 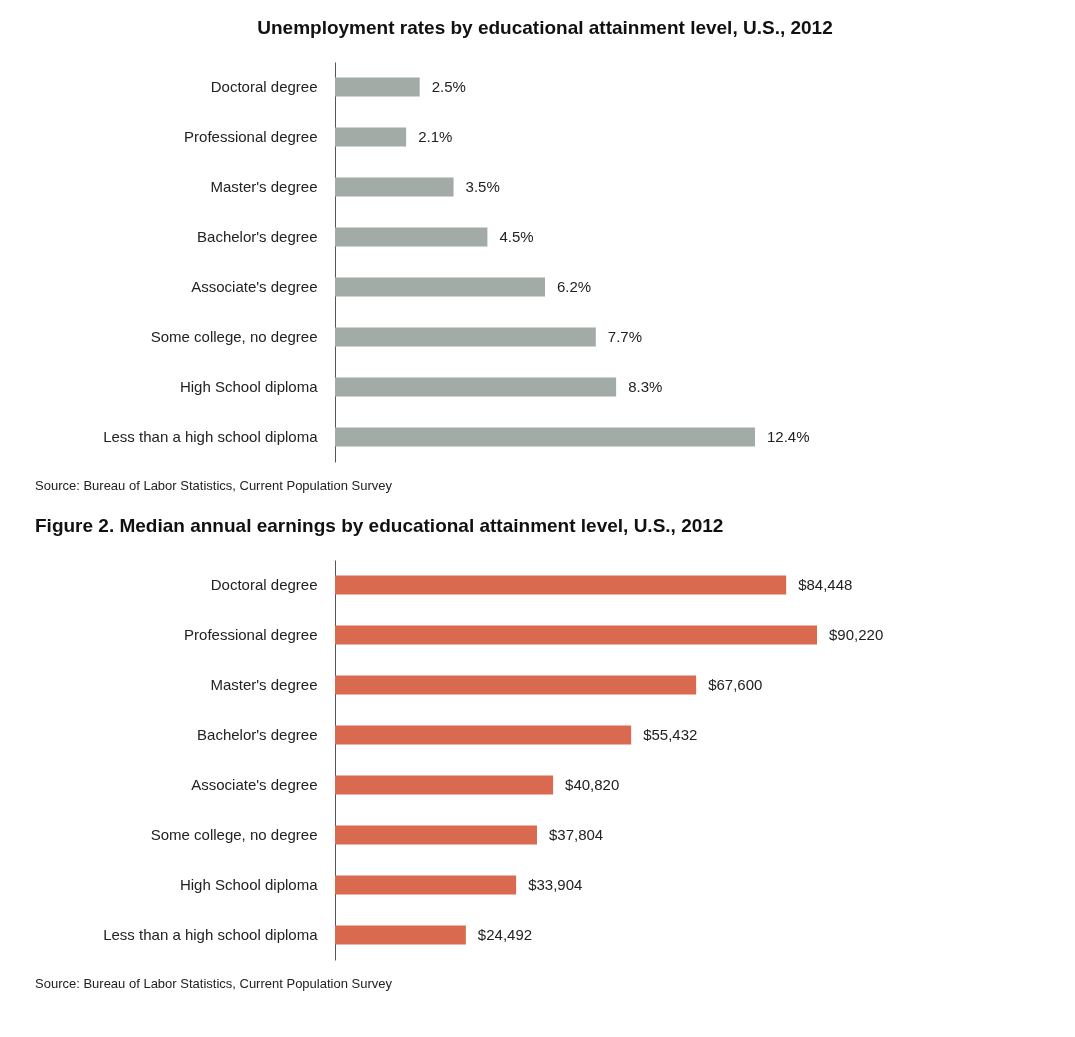 What do you see at coordinates (735, 684) in the screenshot?
I see `data-label: $67,600` at bounding box center [735, 684].